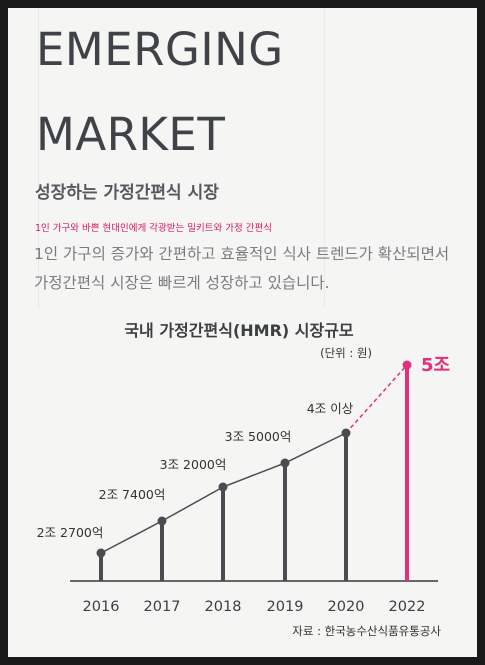 This screenshot has height=665, width=485. I want to click on data-label: 3조 2000억, so click(193, 464).